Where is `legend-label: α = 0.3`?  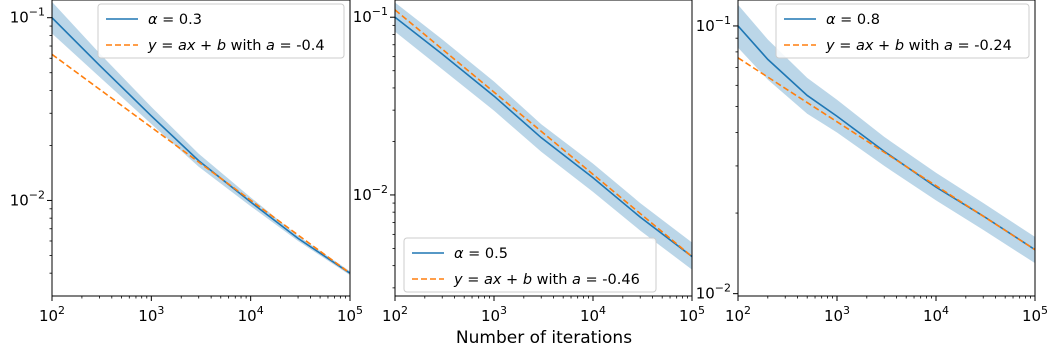 legend-label: α = 0.3 is located at coordinates (175, 20).